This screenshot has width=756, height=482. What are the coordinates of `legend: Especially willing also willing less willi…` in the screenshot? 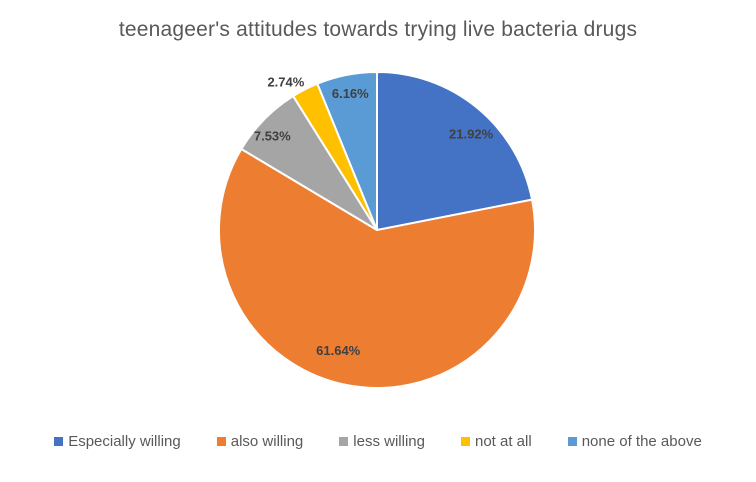 It's located at (378, 441).